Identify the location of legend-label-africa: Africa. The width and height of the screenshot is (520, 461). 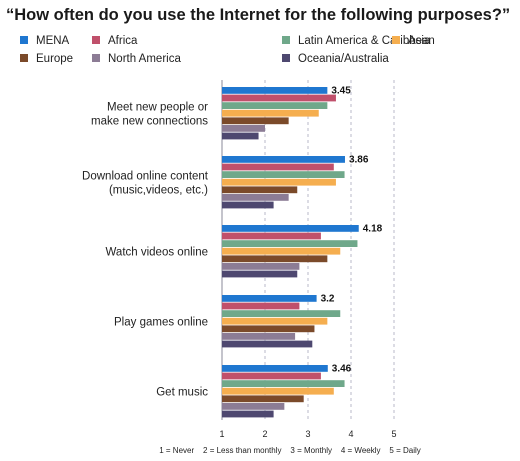
(123, 41).